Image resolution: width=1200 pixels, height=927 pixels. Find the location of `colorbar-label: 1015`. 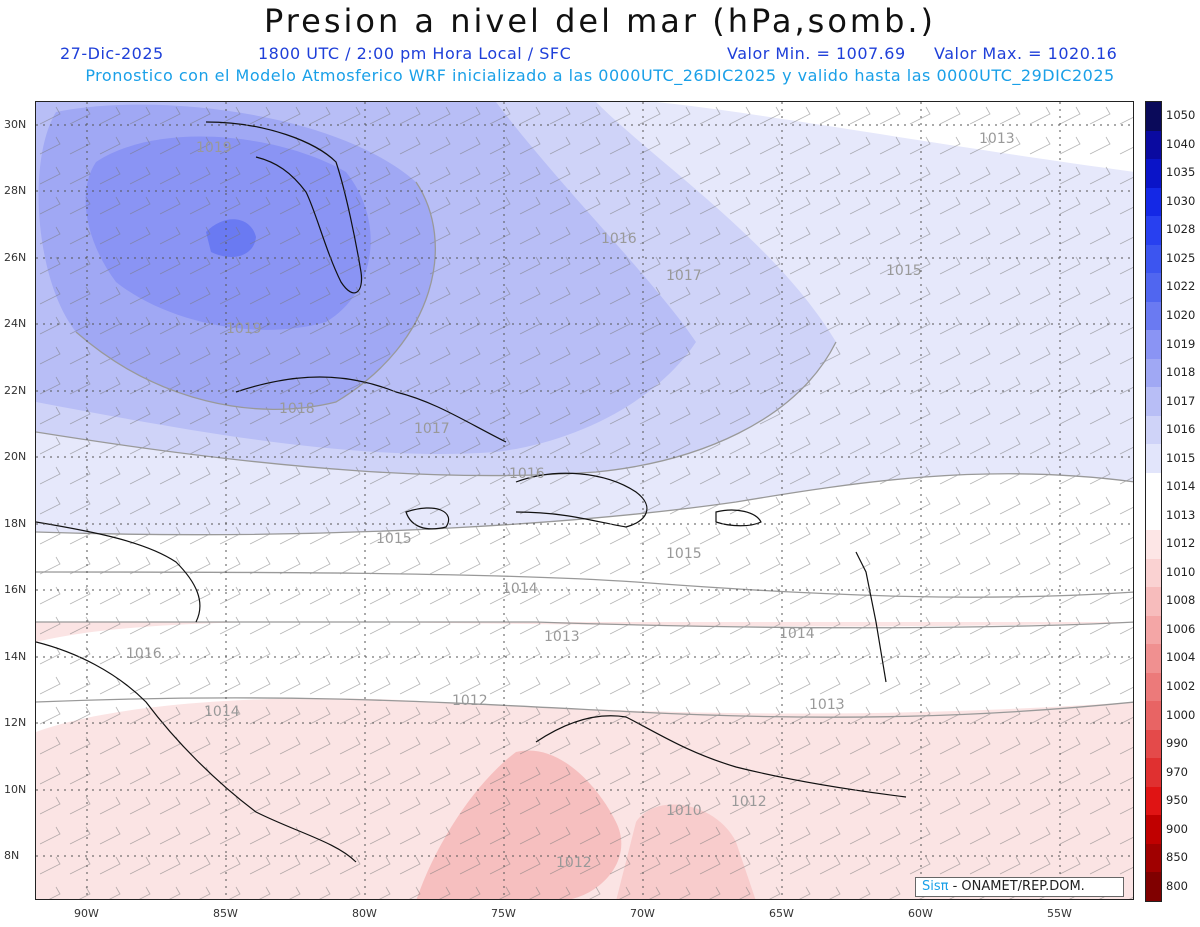

colorbar-label: 1015 is located at coordinates (1181, 457).